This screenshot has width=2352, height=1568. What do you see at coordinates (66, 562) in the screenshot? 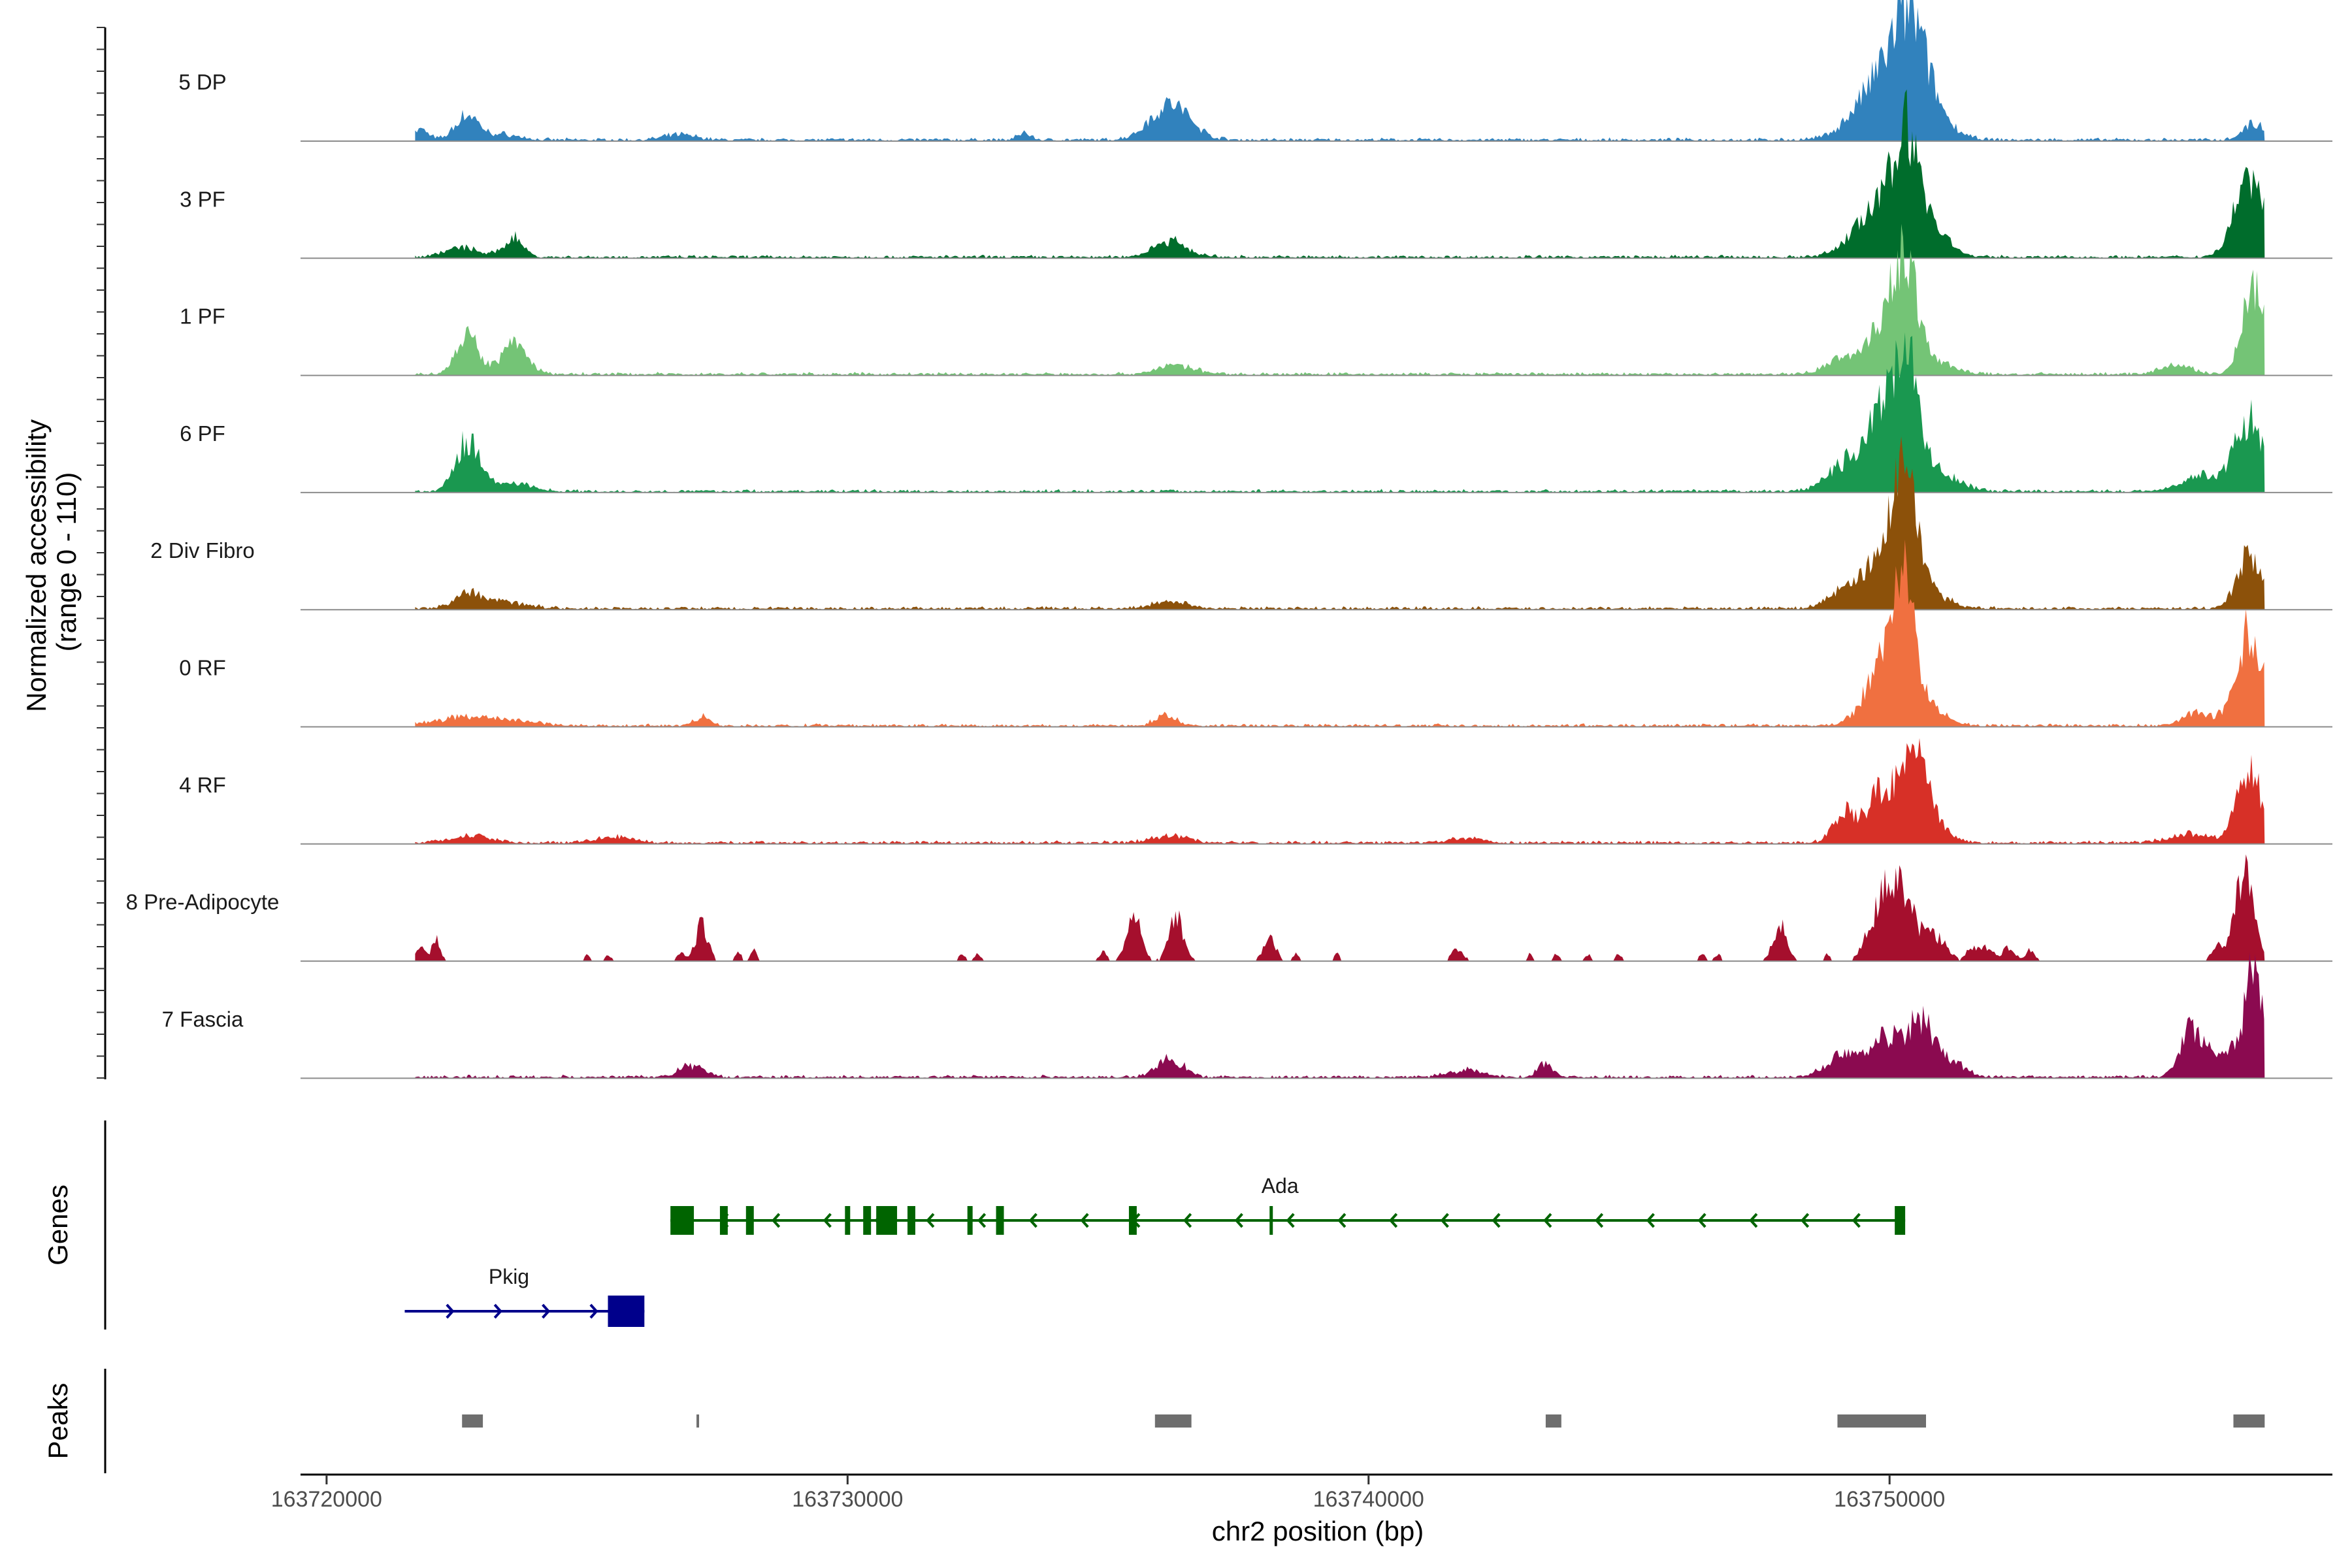
I see `y-axis-title-line2: (range 0 - 110)` at bounding box center [66, 562].